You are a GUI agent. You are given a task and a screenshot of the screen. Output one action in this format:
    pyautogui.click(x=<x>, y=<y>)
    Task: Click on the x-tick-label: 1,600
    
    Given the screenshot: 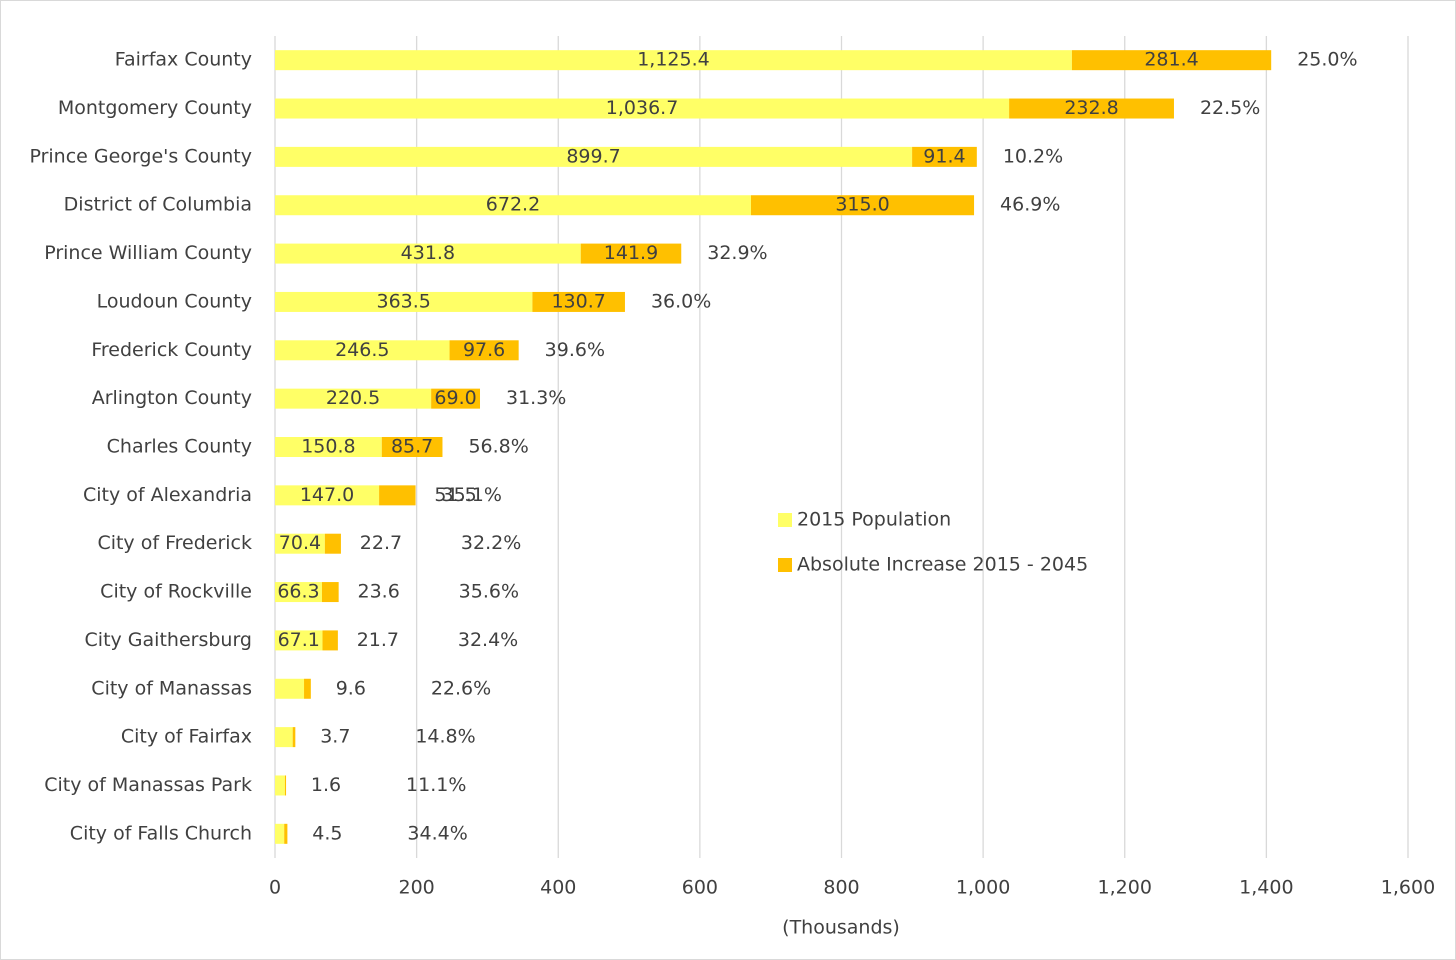 What is the action you would take?
    pyautogui.click(x=1408, y=888)
    